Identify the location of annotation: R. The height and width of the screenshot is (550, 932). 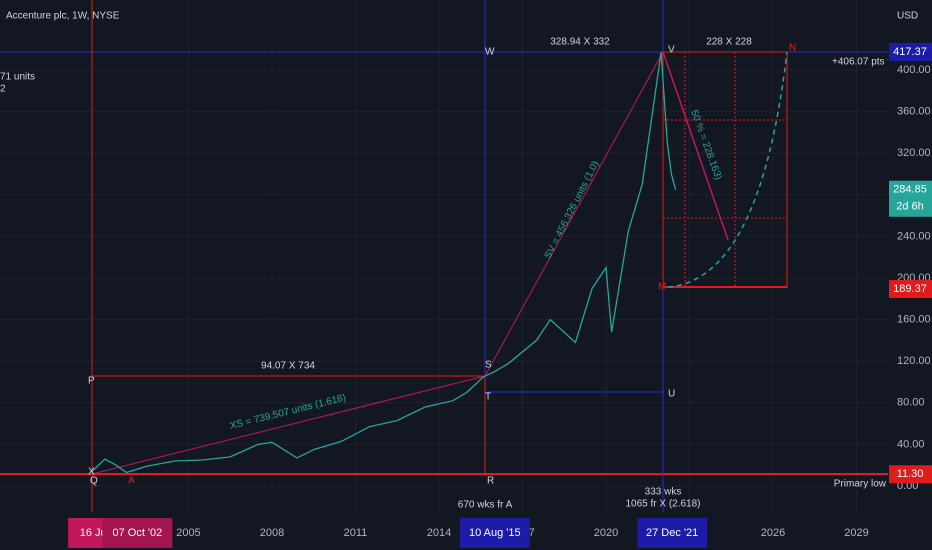
(490, 481).